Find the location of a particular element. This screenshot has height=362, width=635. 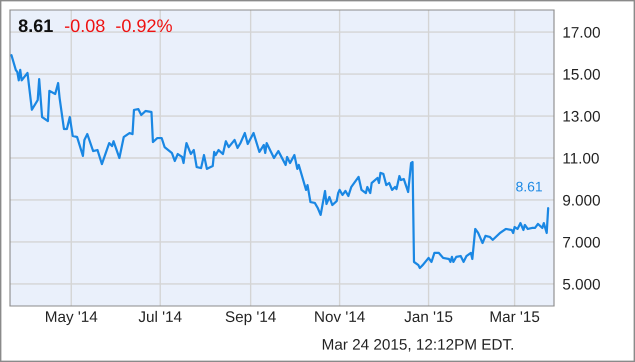

x-tick-label: Jan '15 is located at coordinates (428, 316).